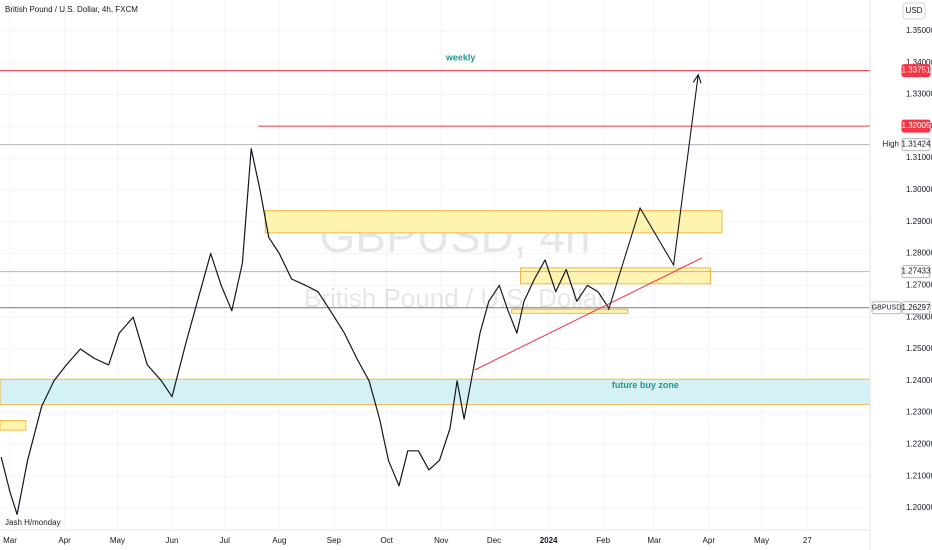 The width and height of the screenshot is (932, 550). What do you see at coordinates (494, 540) in the screenshot?
I see `x-tick-label: Dec` at bounding box center [494, 540].